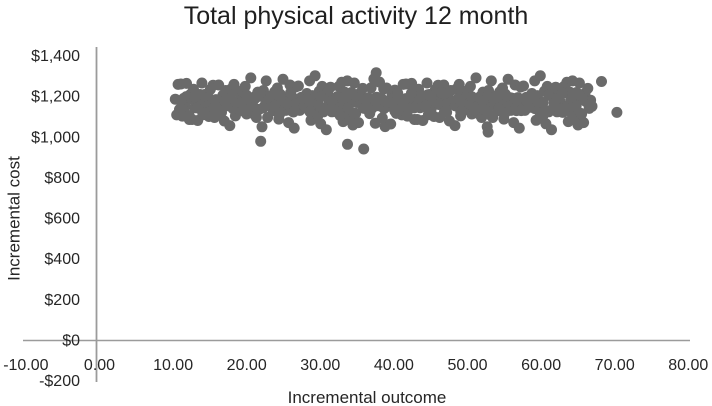  I want to click on x-tick-label: 40.00, so click(394, 365).